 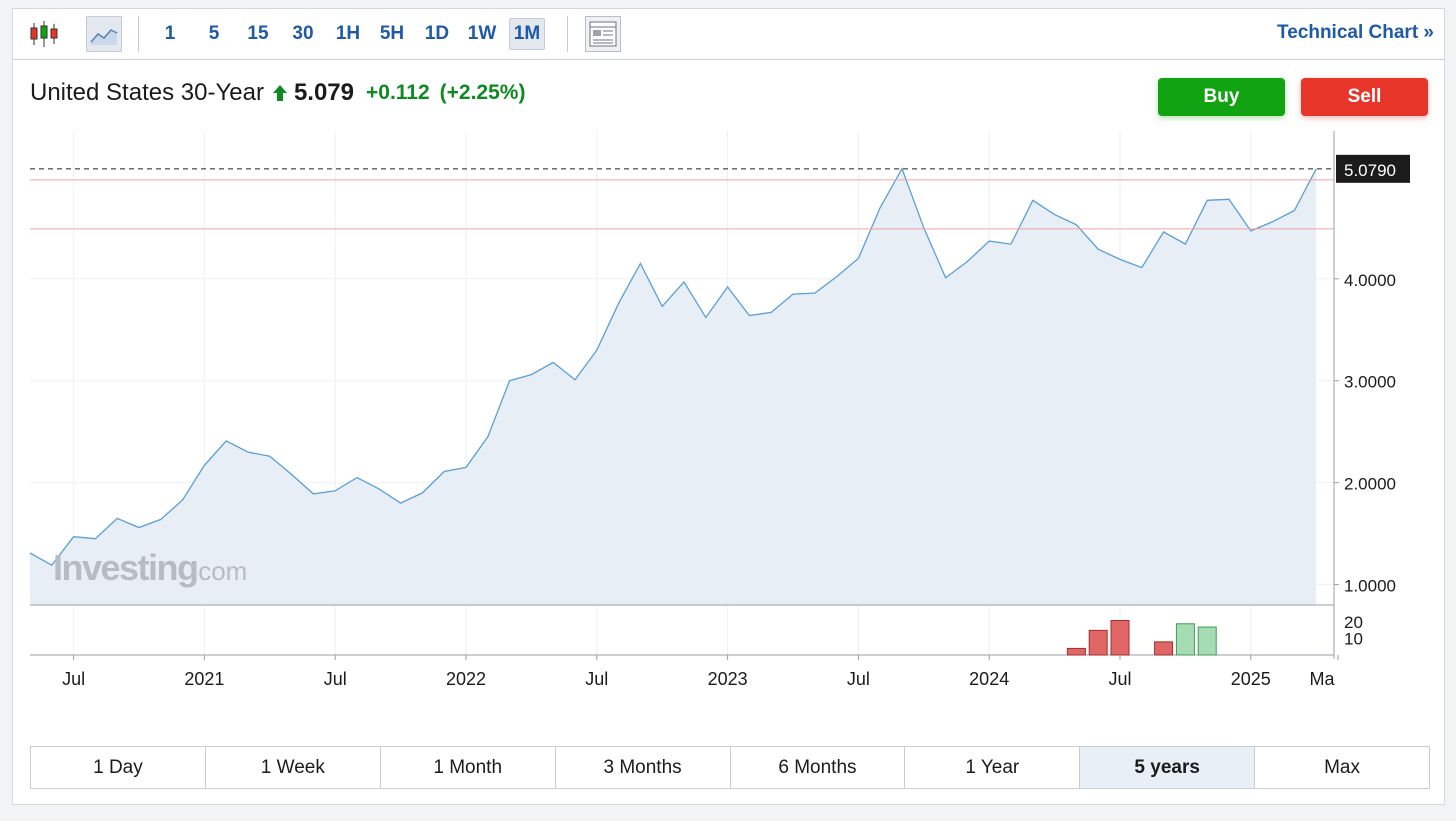 I want to click on sell-button: Sell, so click(x=1364, y=97).